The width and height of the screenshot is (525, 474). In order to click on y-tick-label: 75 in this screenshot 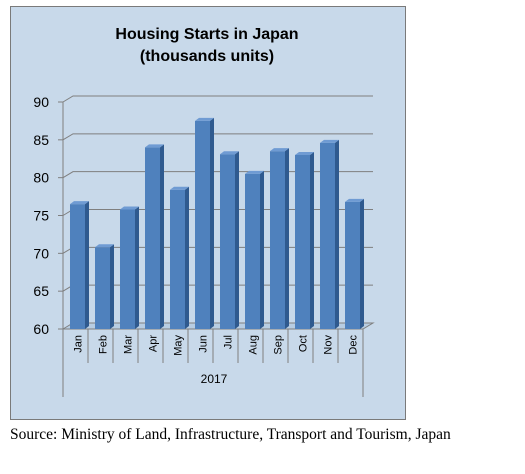, I will do `click(41, 216)`.